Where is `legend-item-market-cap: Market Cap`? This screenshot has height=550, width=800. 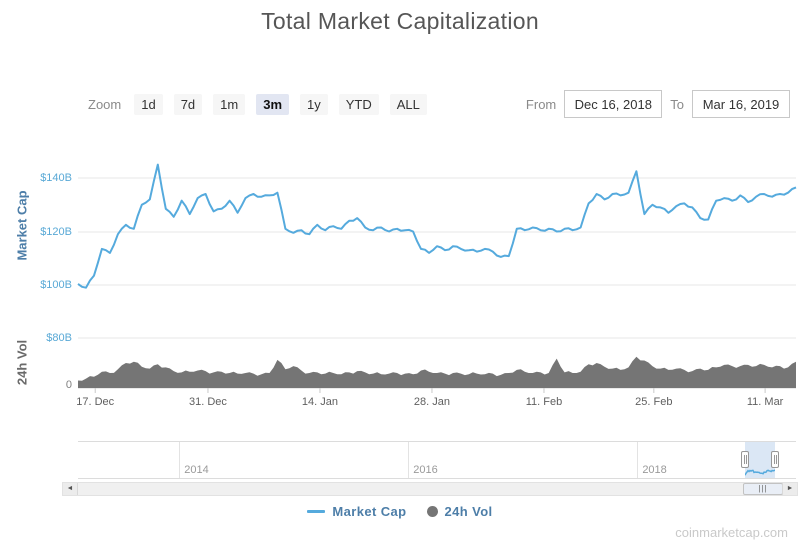 legend-item-market-cap: Market Cap is located at coordinates (356, 511).